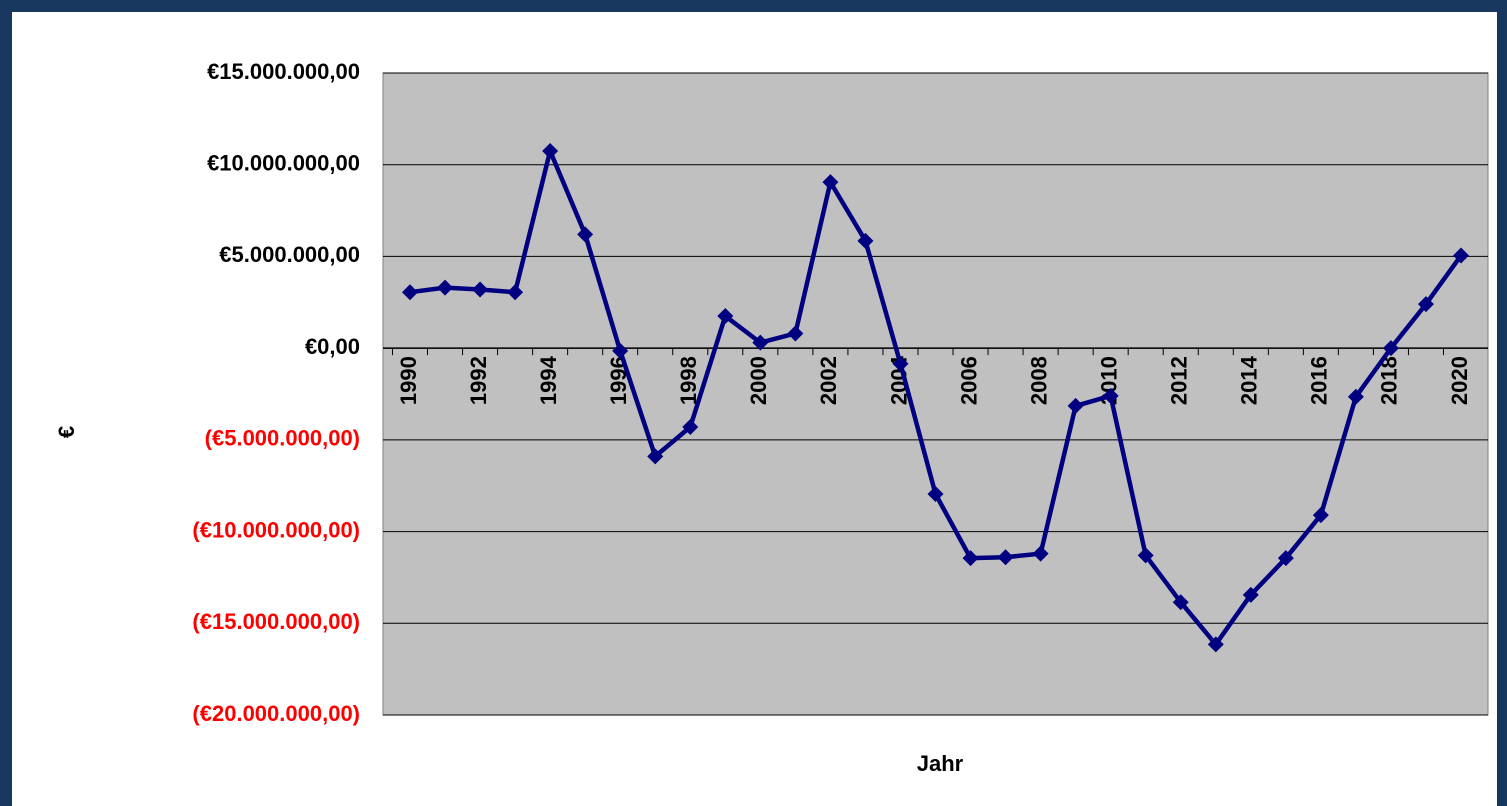  Describe the element at coordinates (283, 163) in the screenshot. I see `y-tick-label: €10.000.000,00` at that location.